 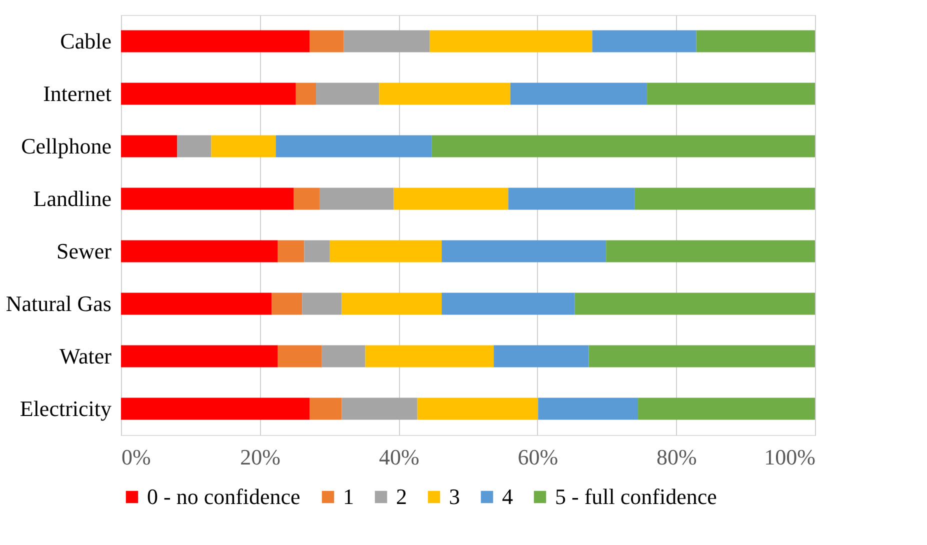 What do you see at coordinates (790, 457) in the screenshot?
I see `x-tick-label: 100%` at bounding box center [790, 457].